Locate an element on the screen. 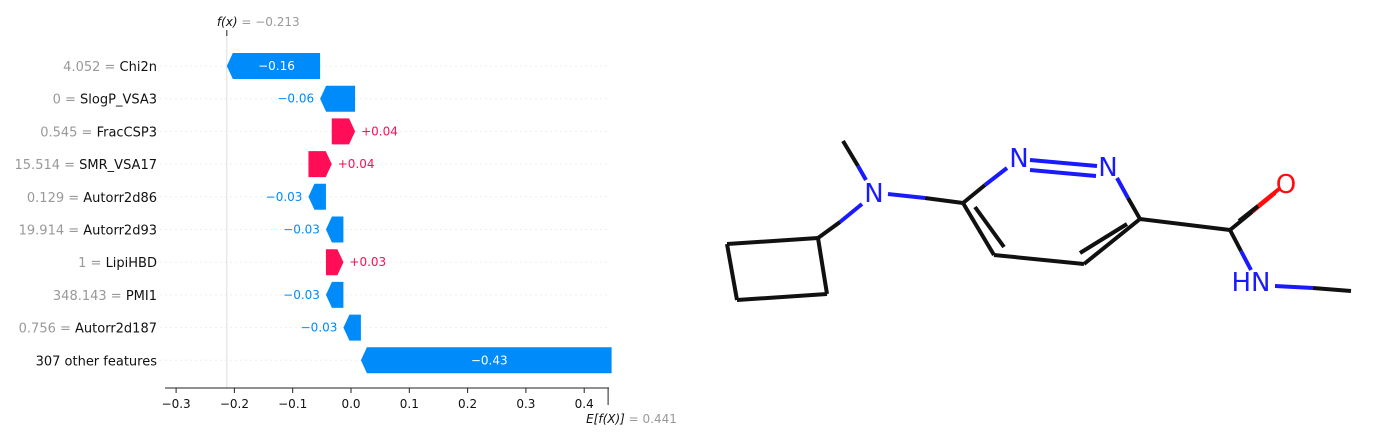  atom-label-amine-n: N is located at coordinates (873, 194).